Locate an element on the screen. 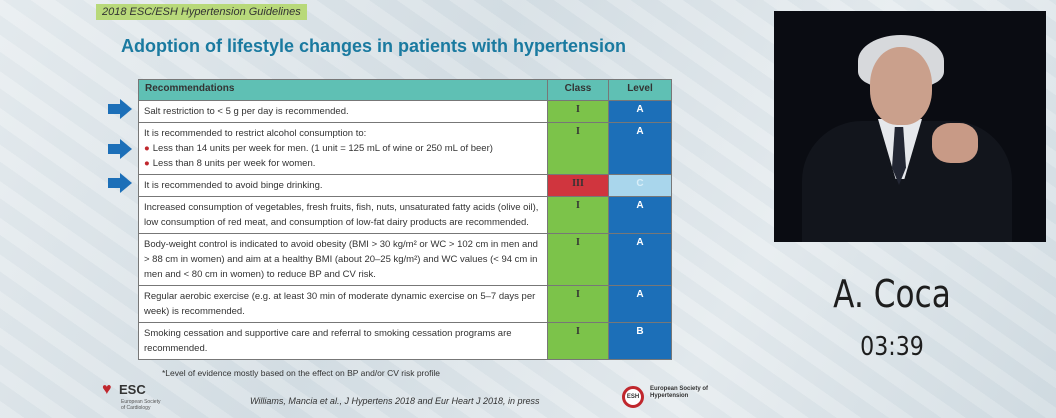 The image size is (1056, 418). heart-icon: ♥ is located at coordinates (107, 389).